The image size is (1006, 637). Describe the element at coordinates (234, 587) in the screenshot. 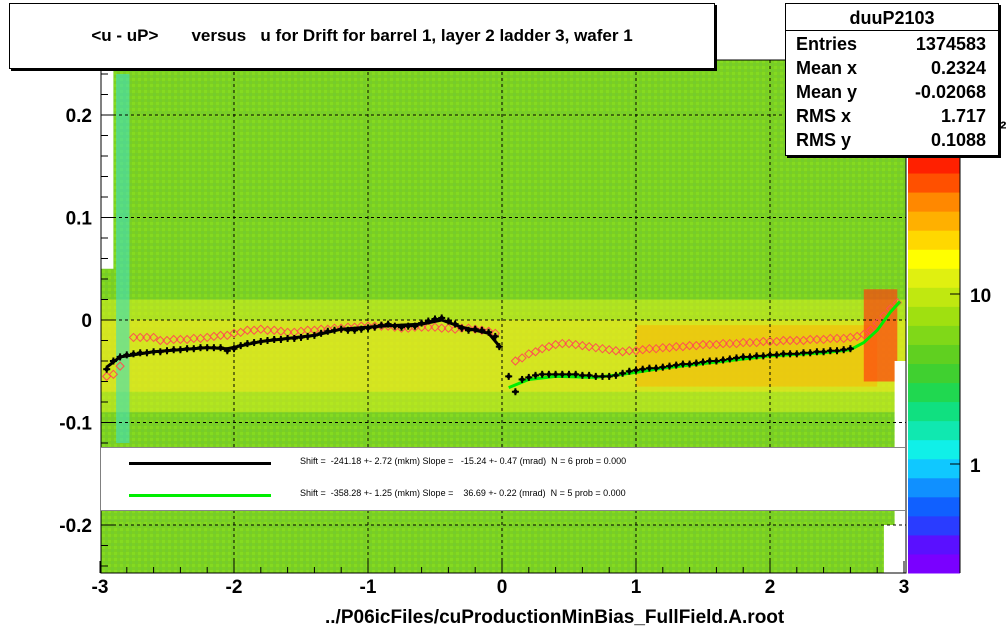

I see `x-tick-label: -2` at that location.